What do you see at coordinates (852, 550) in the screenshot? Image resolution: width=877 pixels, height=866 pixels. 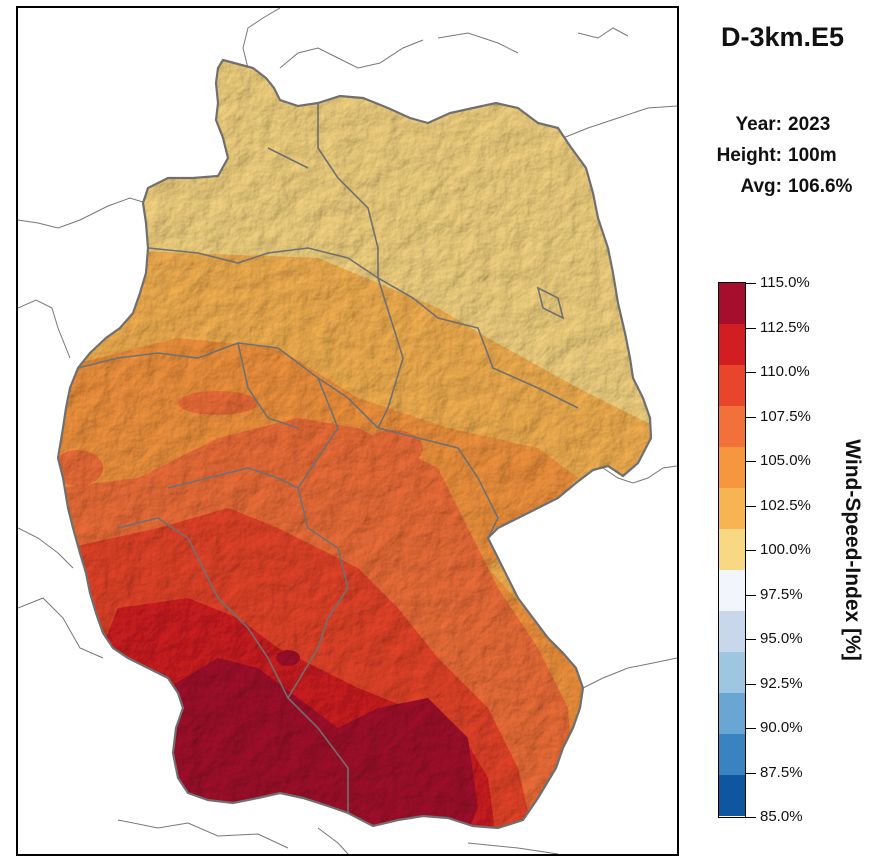 I see `colorbar-title: Wind-Speed-Index [%]` at bounding box center [852, 550].